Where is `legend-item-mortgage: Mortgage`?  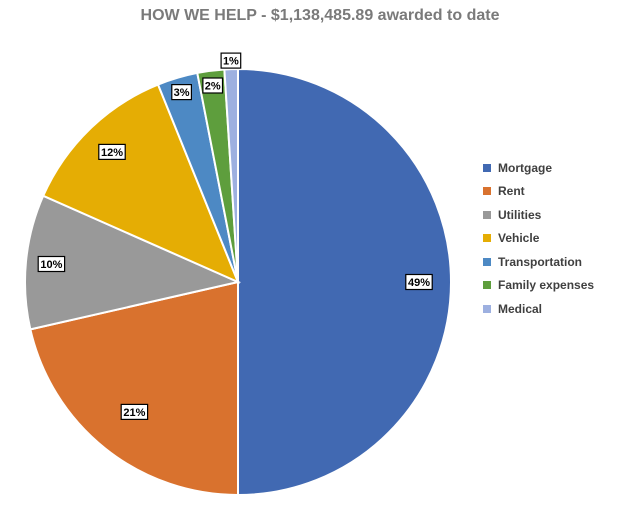 legend-item-mortgage: Mortgage is located at coordinates (538, 168).